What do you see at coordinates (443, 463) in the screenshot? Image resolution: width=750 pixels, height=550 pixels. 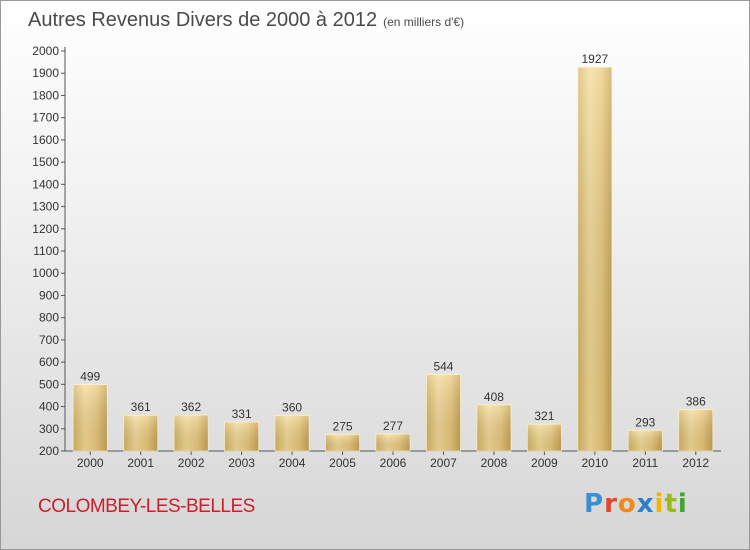 I see `x-tick-label: 2007` at bounding box center [443, 463].